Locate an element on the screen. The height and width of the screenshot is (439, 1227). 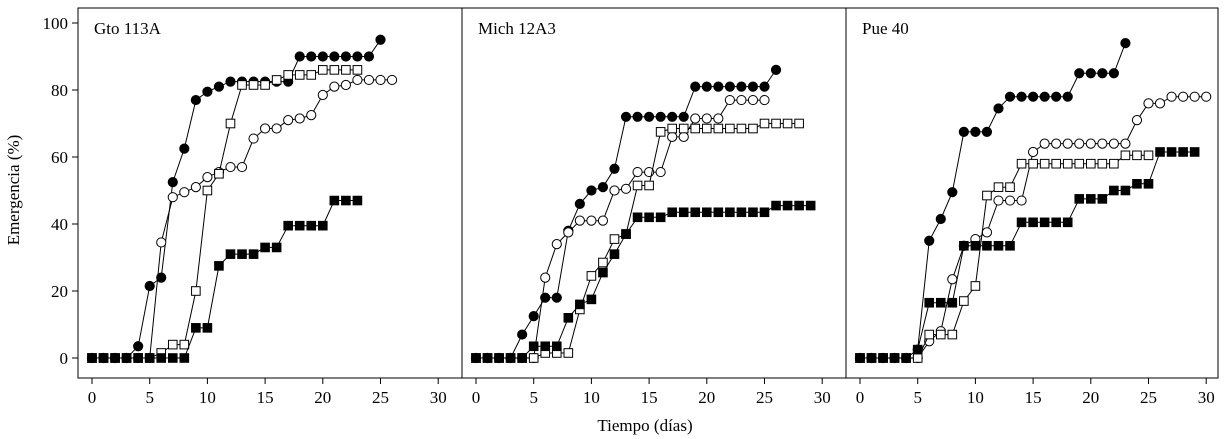
x-axis-label: Tiempo (días) is located at coordinates (644, 425).